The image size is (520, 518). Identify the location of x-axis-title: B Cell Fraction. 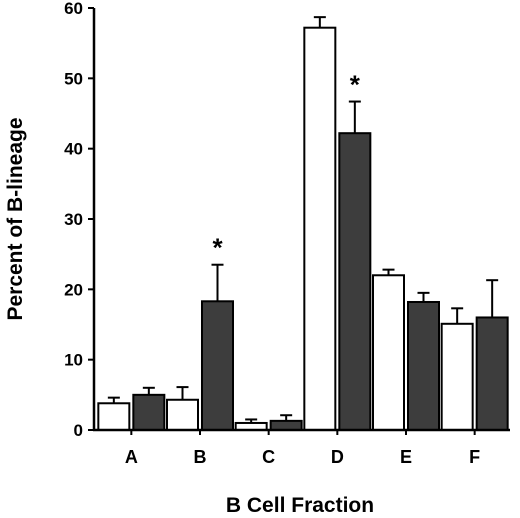
(300, 505).